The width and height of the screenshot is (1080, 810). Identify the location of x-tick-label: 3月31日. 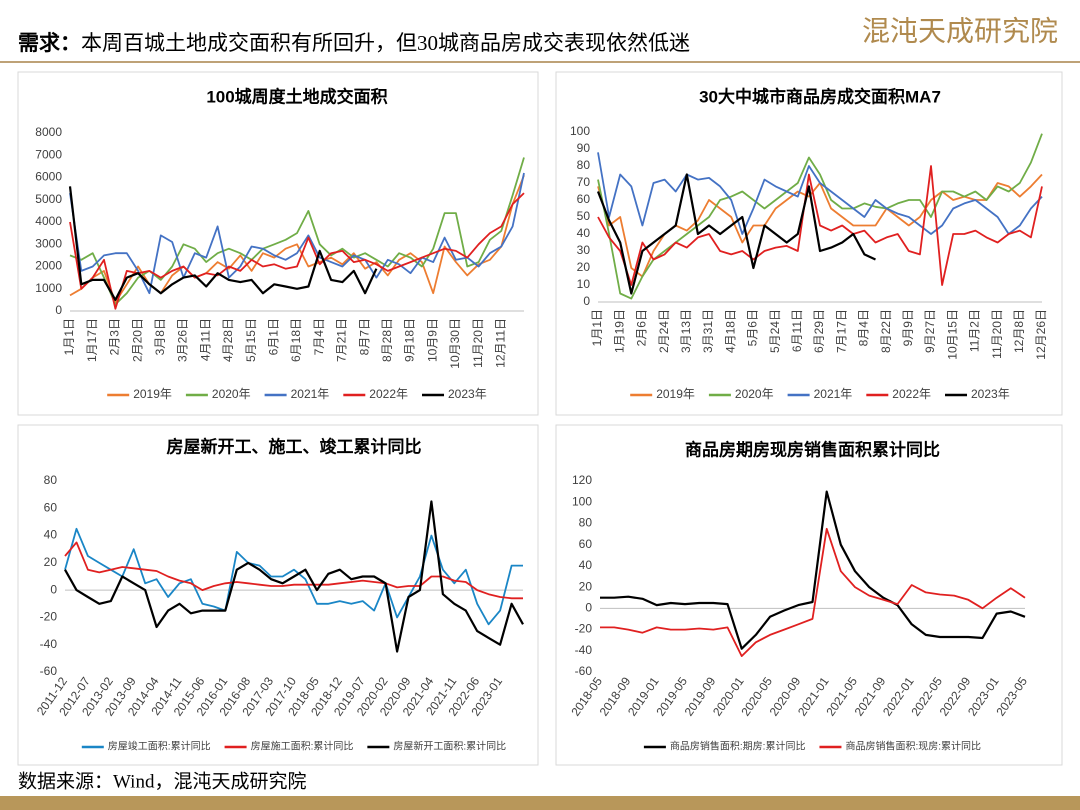
(708, 331).